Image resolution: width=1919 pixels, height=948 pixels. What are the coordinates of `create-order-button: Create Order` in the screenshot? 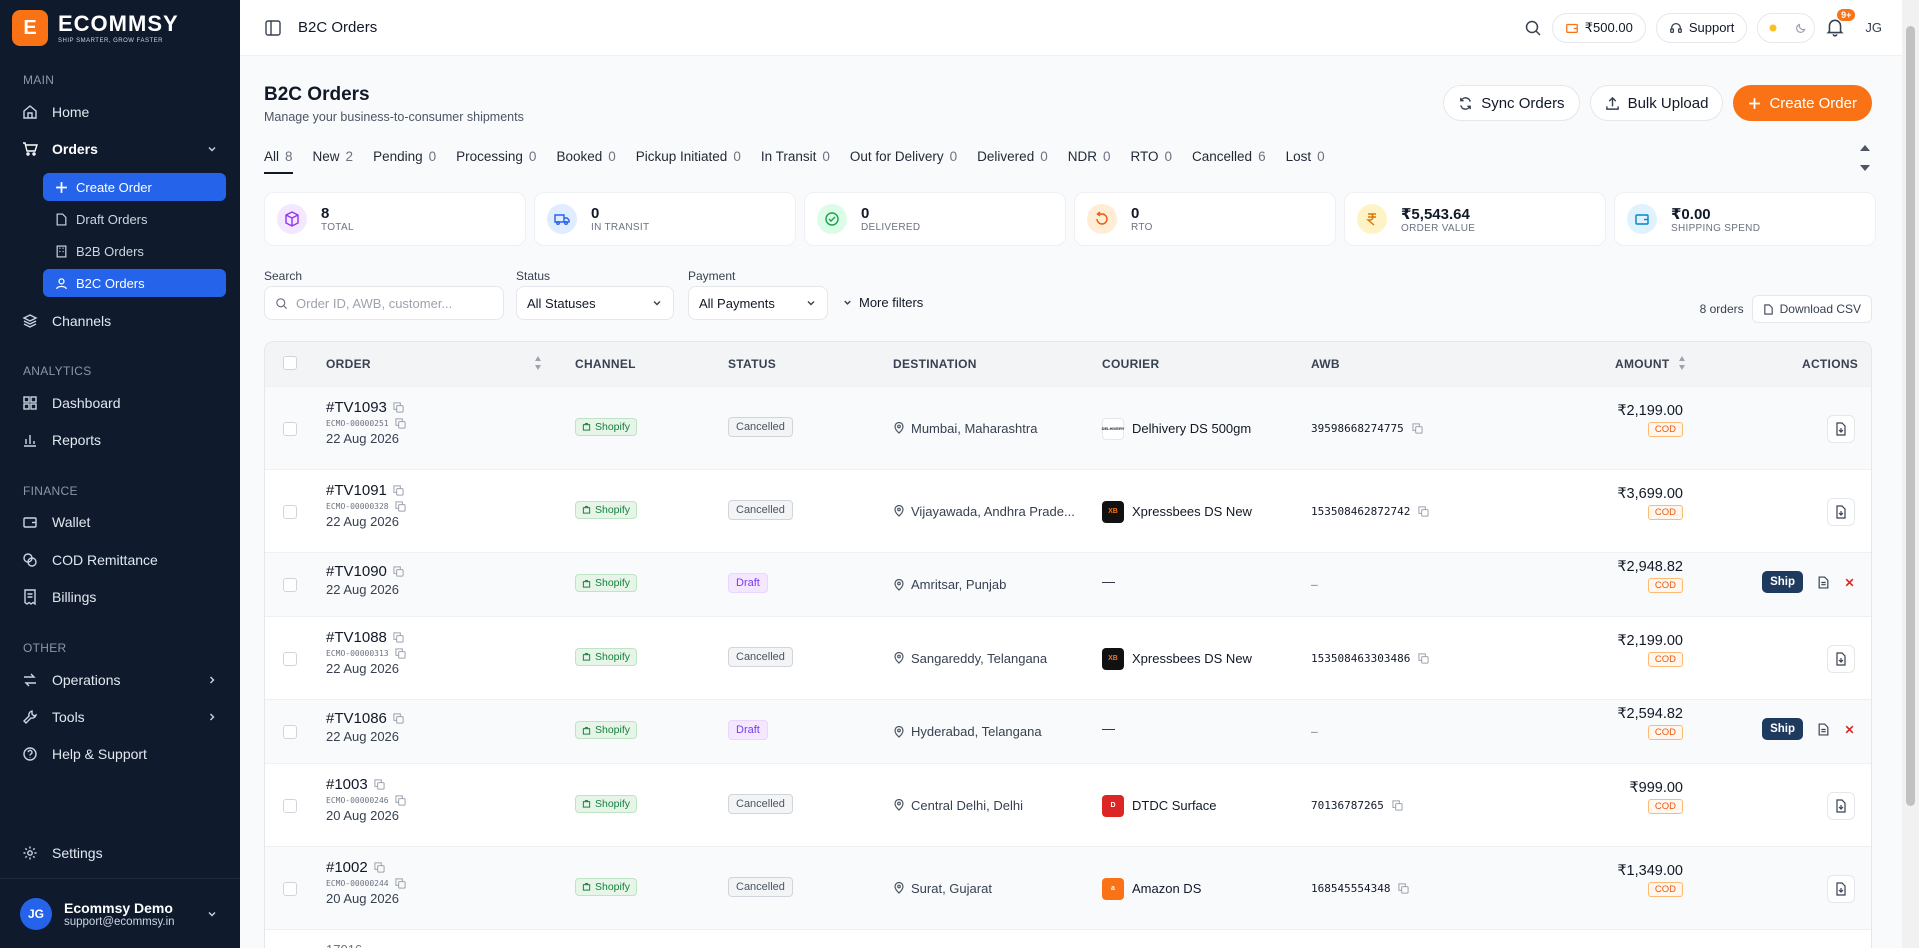 It's located at (1802, 103).